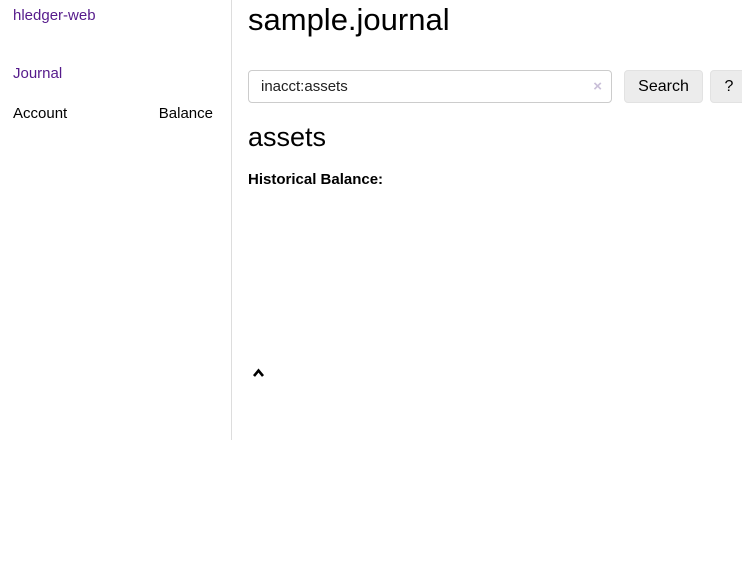 Image resolution: width=742 pixels, height=582 pixels. I want to click on register-header-balance, so click(689, 375).